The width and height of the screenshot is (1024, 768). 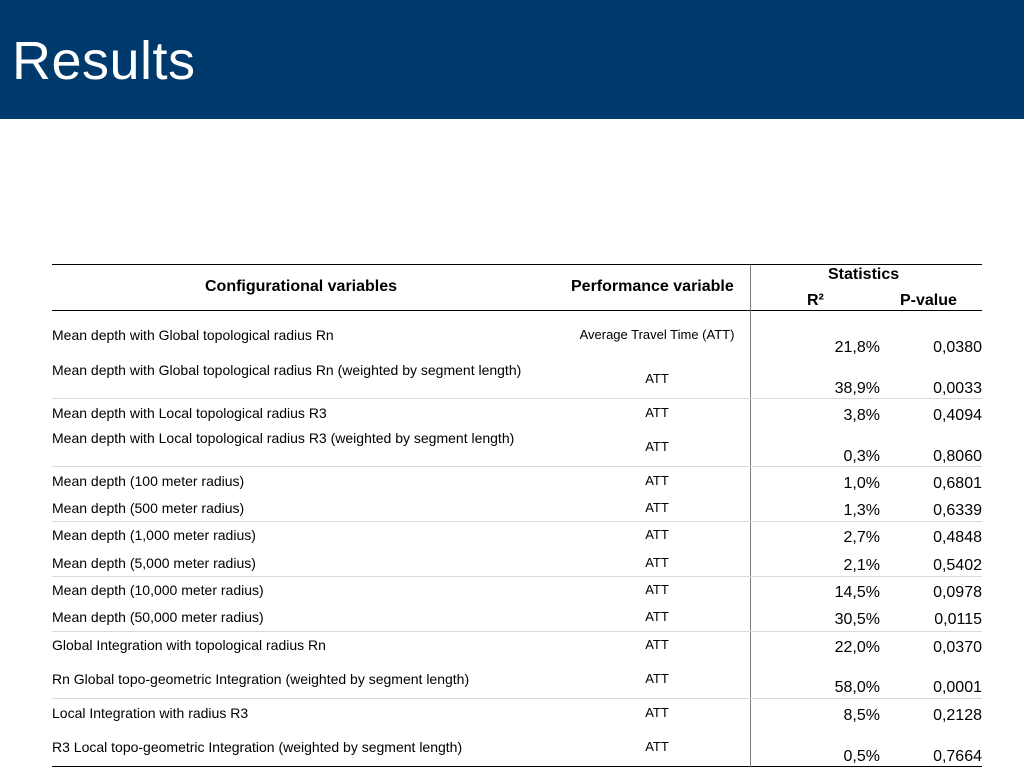 I want to click on header-configurational-variables: Configurational variables, so click(x=301, y=286).